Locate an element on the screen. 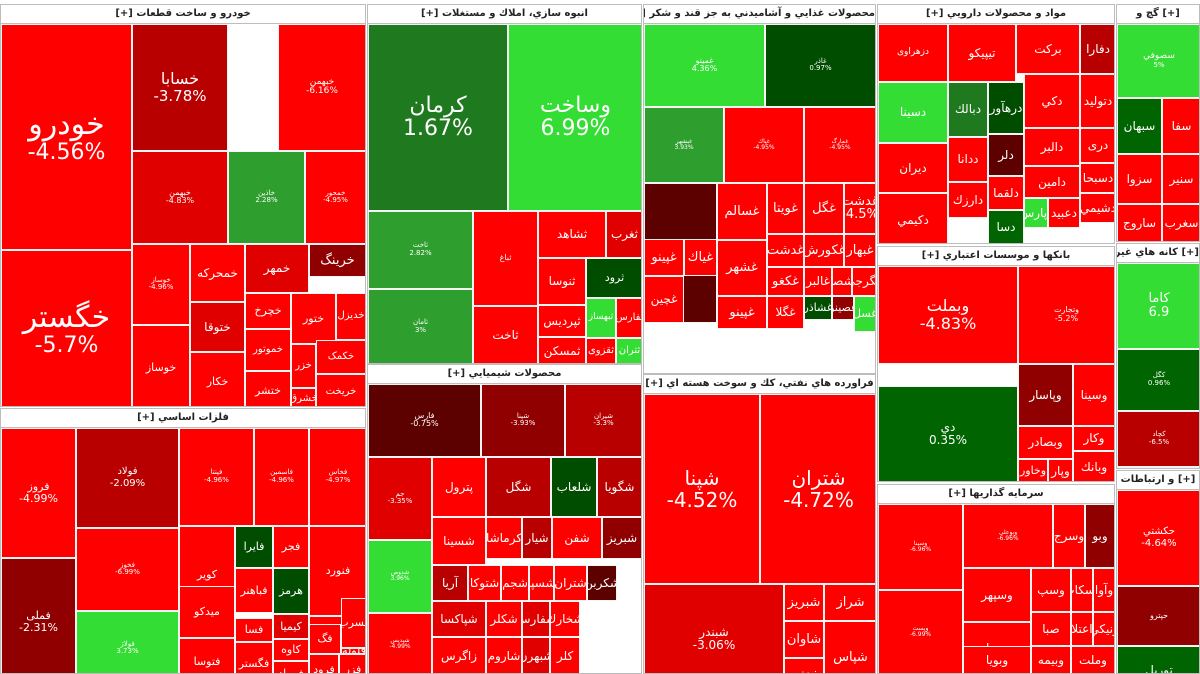  stock-tile: ساروج is located at coordinates (1139, 222).